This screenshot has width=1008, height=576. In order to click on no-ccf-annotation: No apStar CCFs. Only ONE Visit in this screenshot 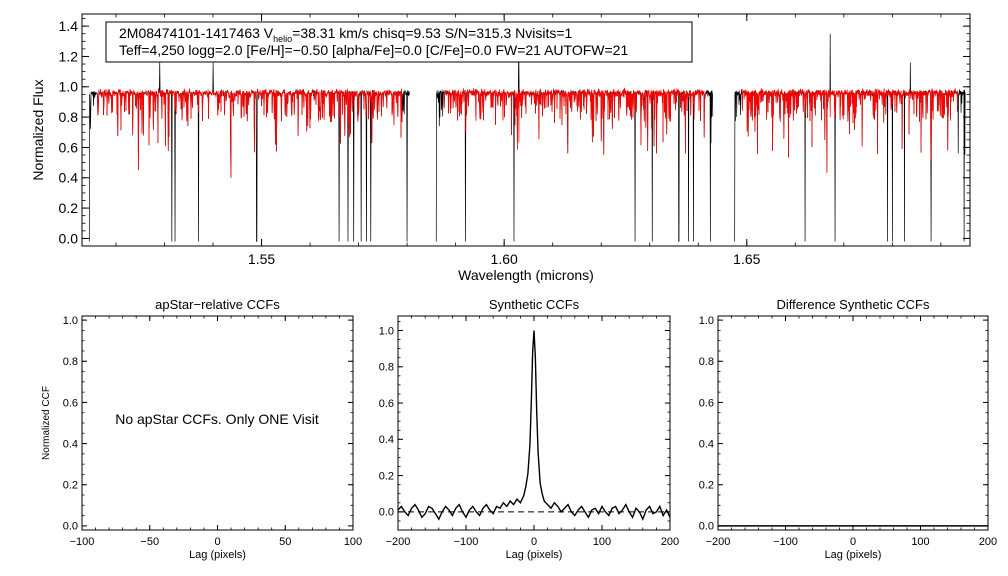, I will do `click(217, 419)`.